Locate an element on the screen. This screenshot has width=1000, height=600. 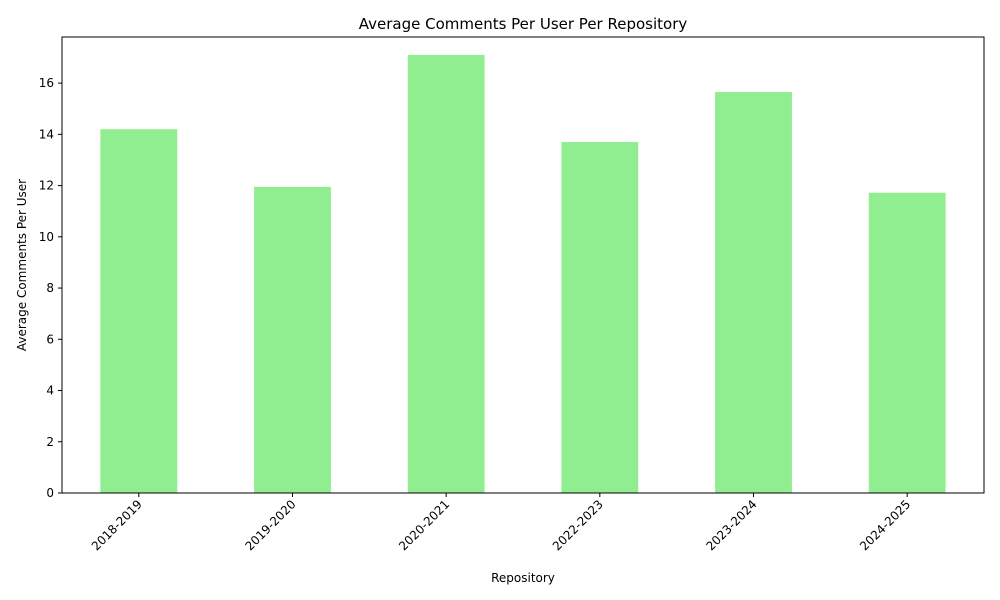
y-tick-label: 6 is located at coordinates (50, 339).